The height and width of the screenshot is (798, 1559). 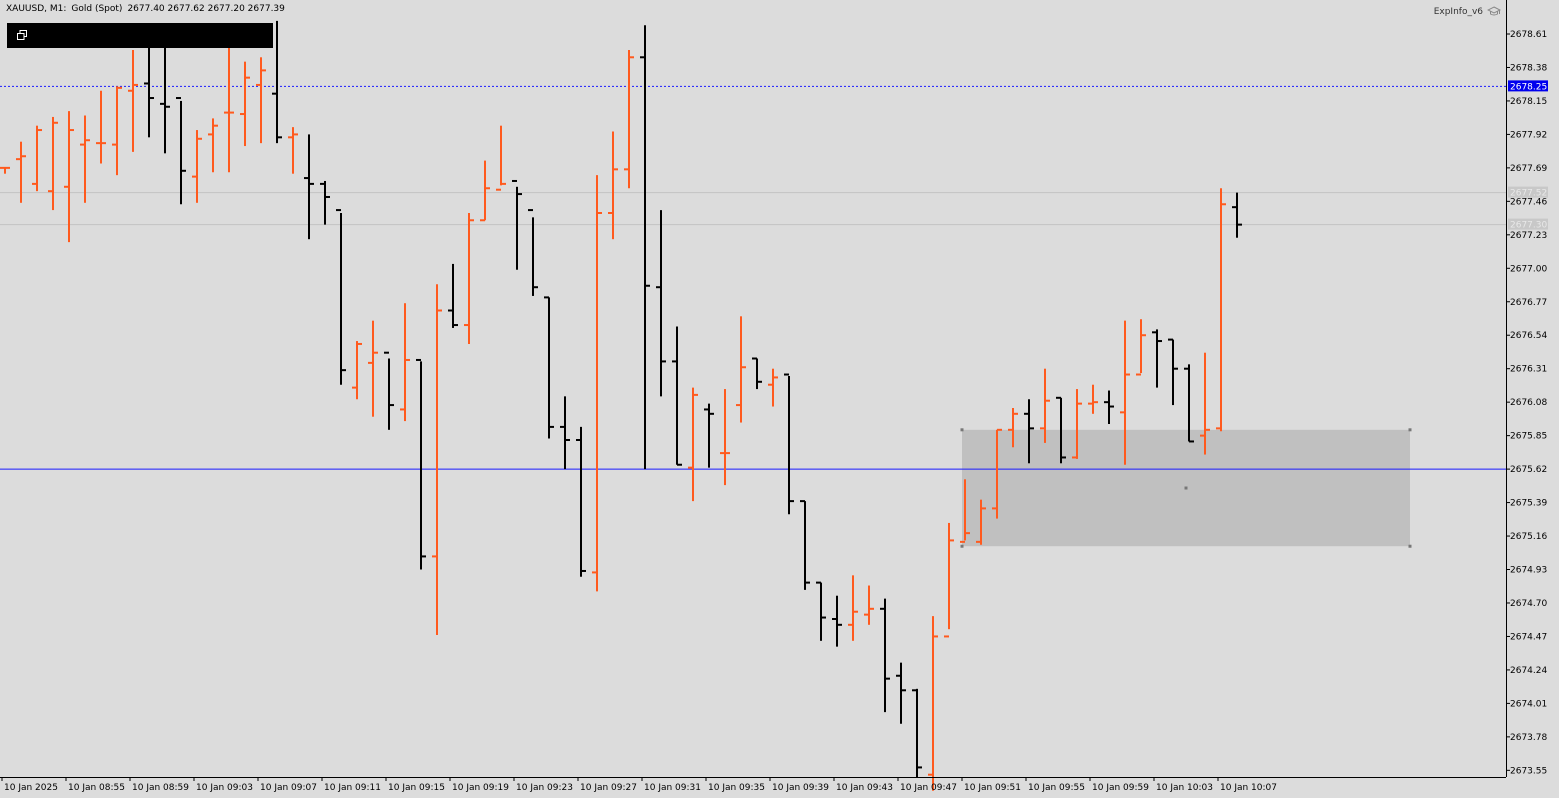 What do you see at coordinates (1528, 504) in the screenshot?
I see `y-tick-label: 2675.39` at bounding box center [1528, 504].